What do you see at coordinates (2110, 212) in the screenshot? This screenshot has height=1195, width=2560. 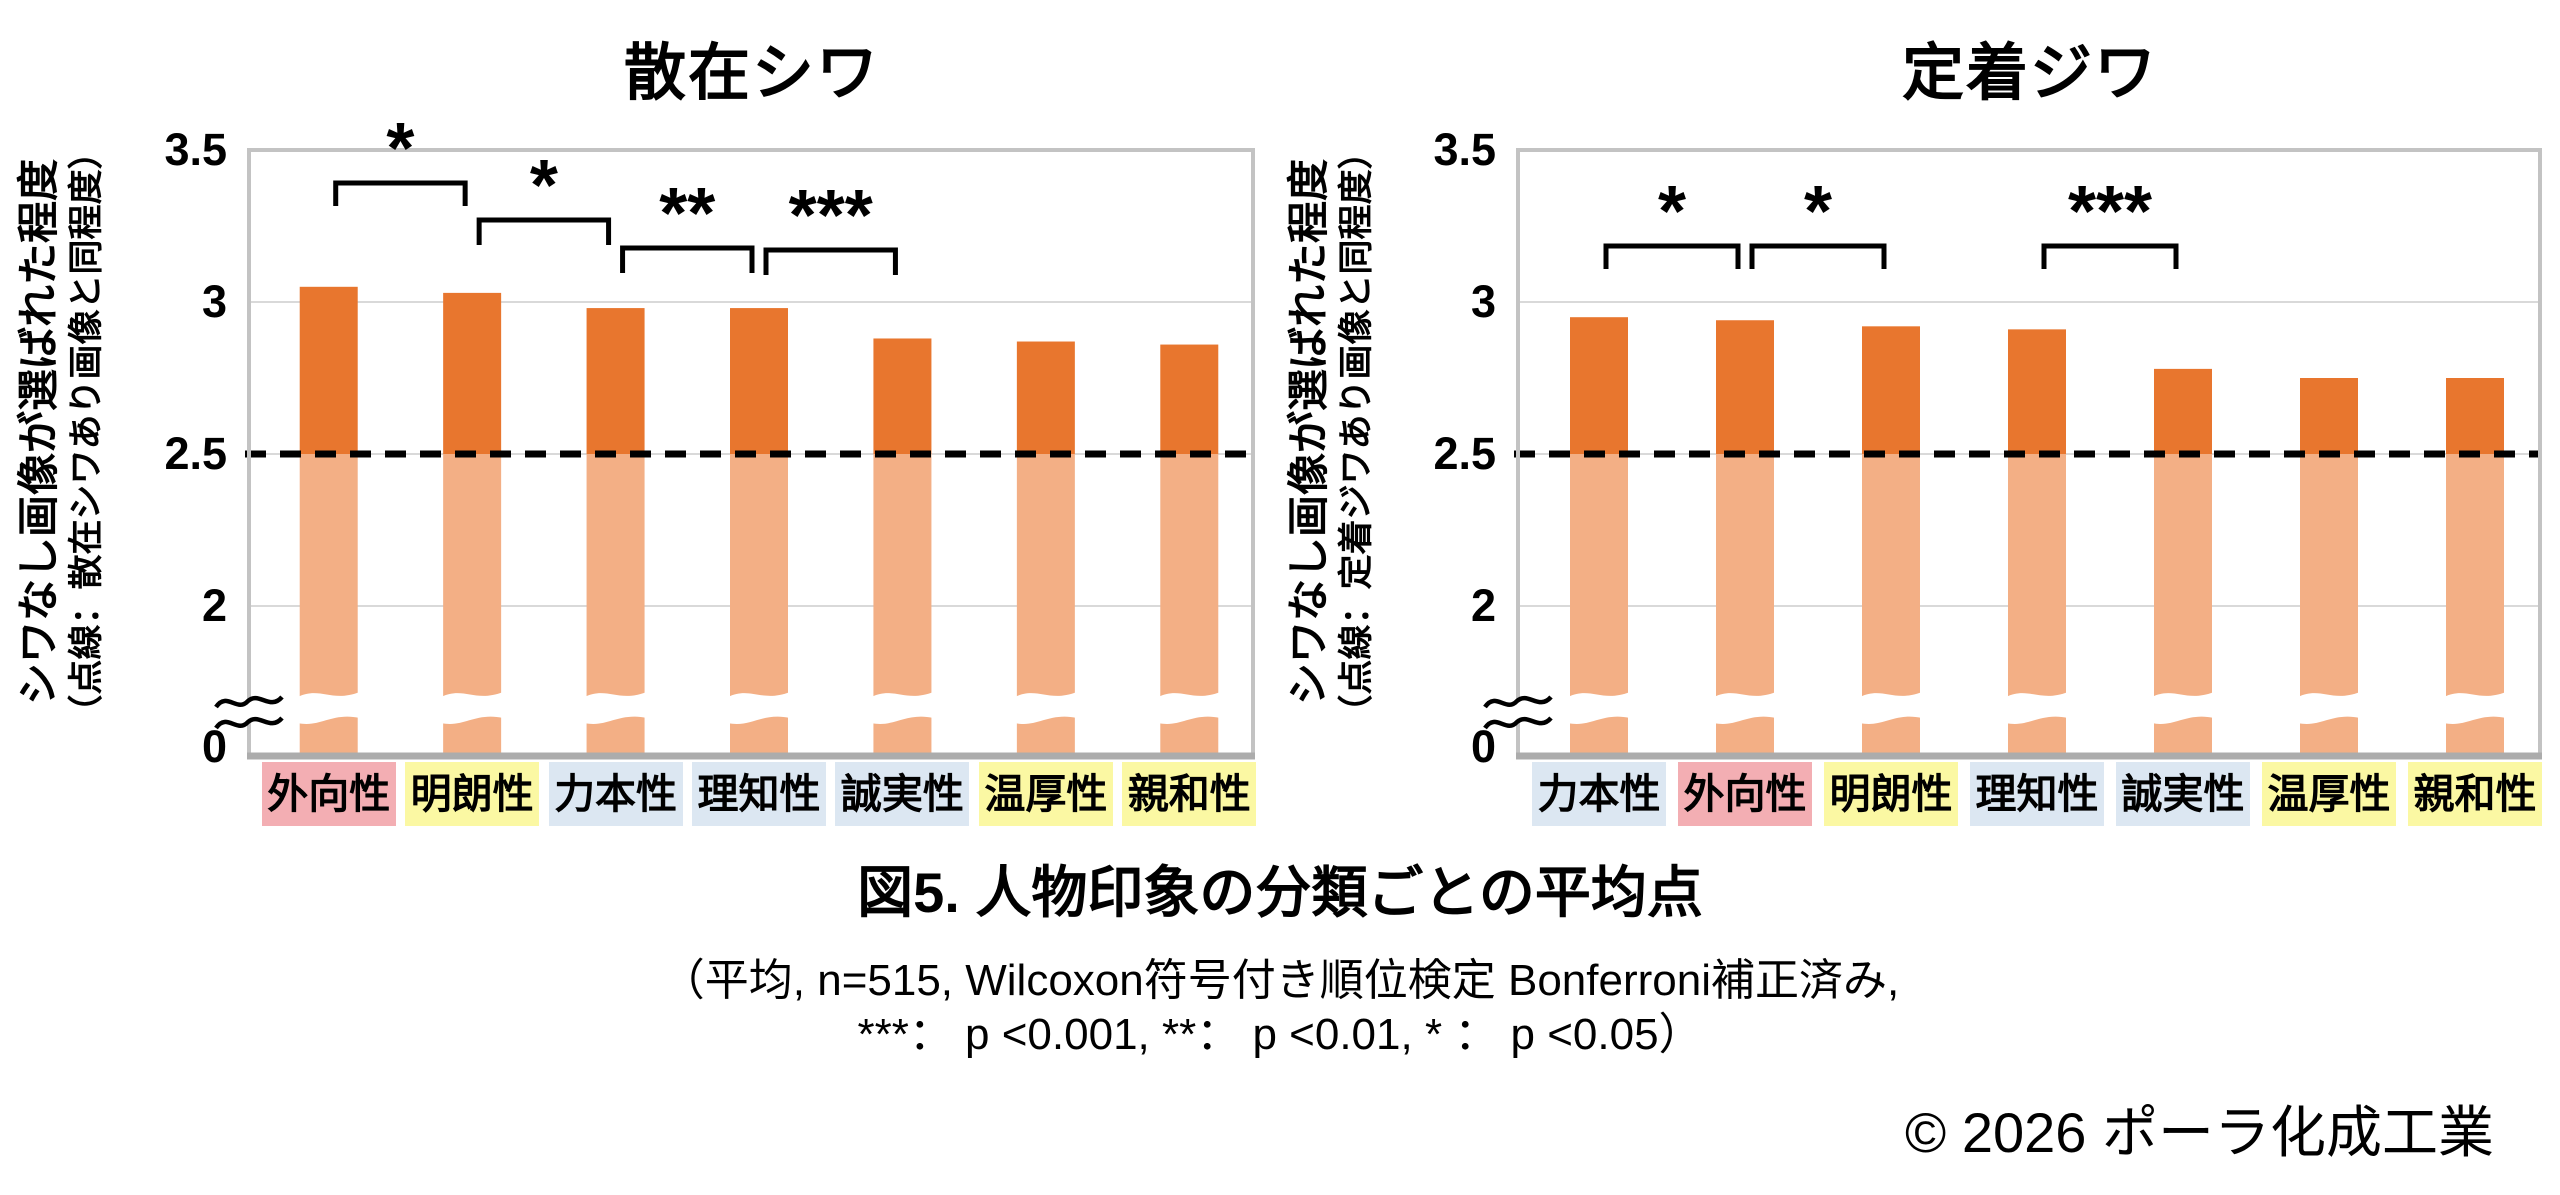 I see `significance-label-2: ***` at bounding box center [2110, 212].